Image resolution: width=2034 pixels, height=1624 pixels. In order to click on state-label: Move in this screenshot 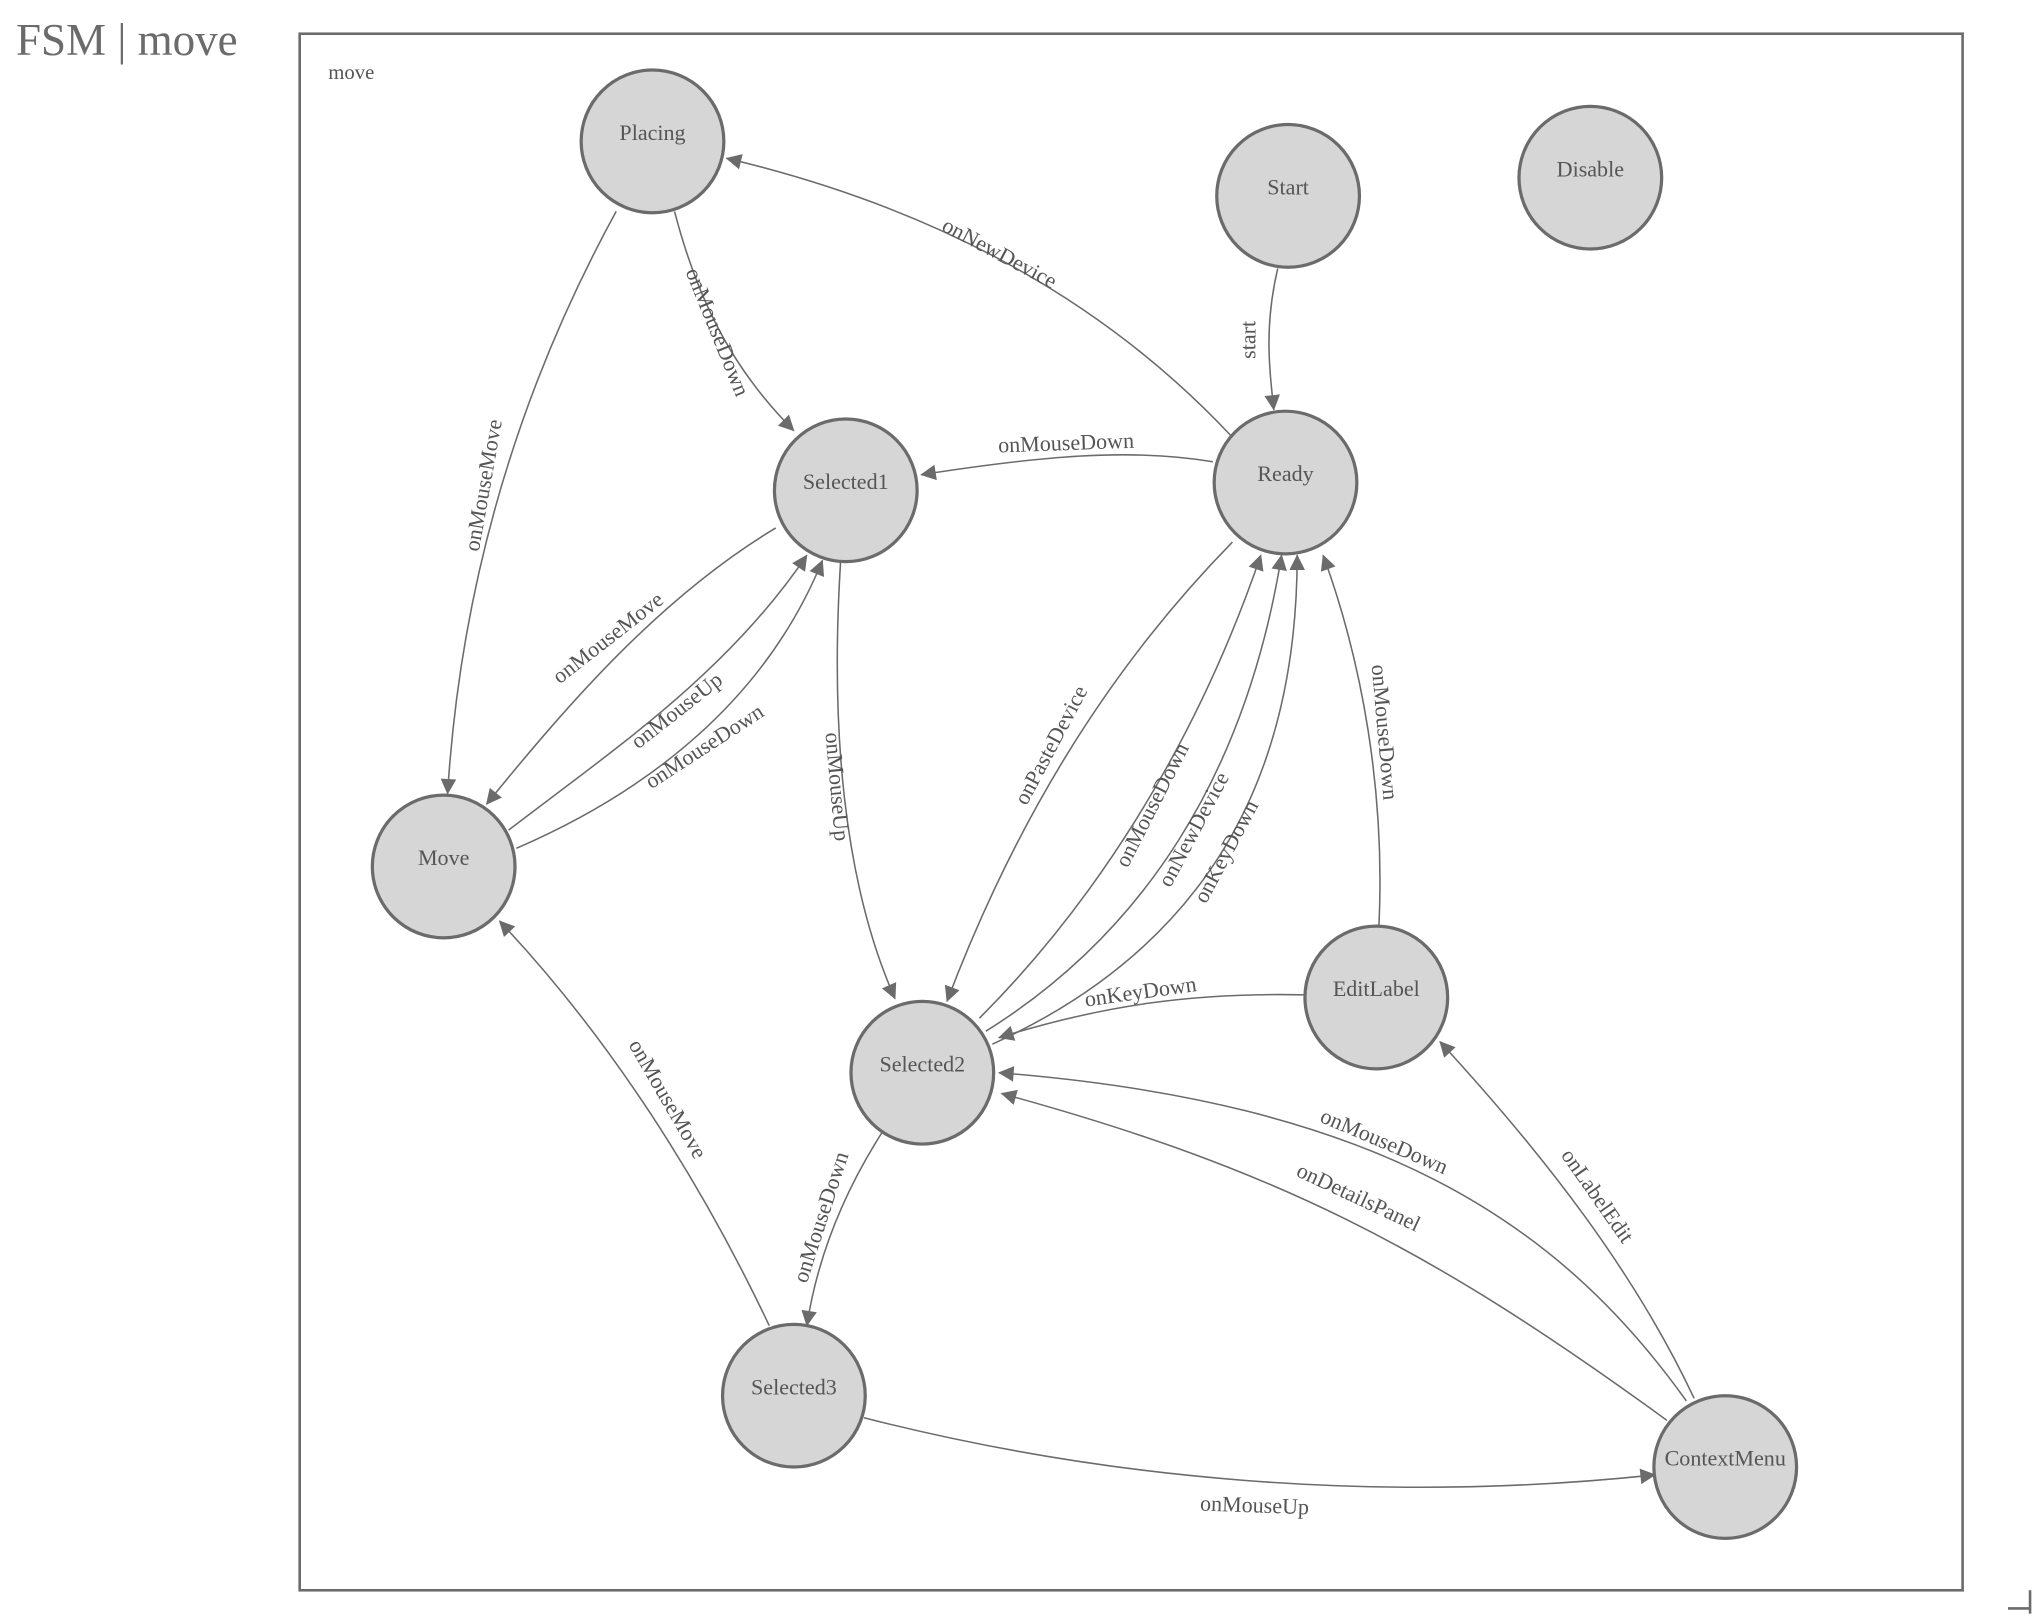, I will do `click(444, 857)`.